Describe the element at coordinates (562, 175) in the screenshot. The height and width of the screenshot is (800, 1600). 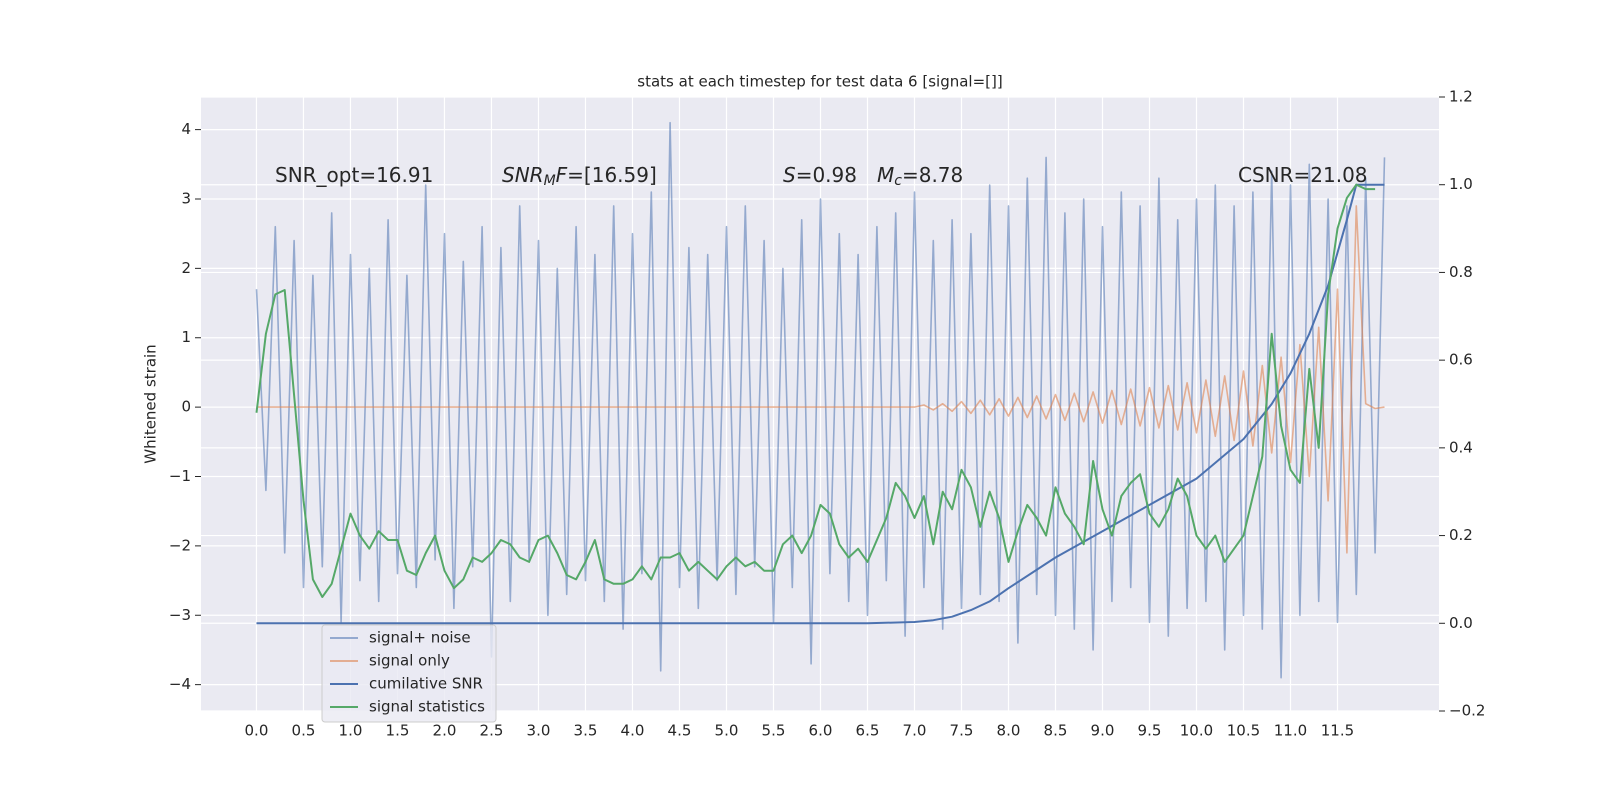
I see `annotation-part: F` at that location.